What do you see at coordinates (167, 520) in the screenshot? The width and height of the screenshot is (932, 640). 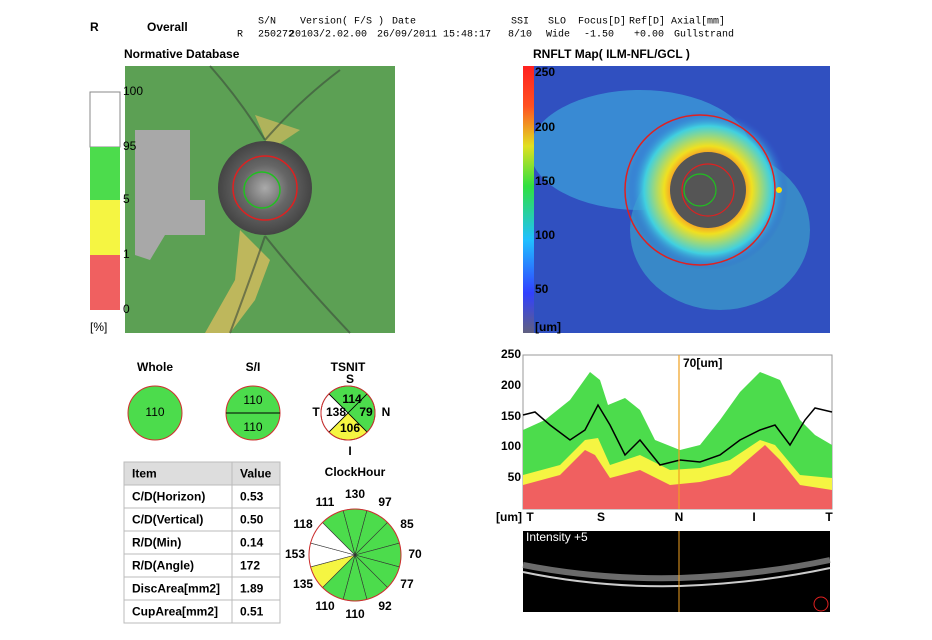 I see `table-text: C/D(Vertical)` at bounding box center [167, 520].